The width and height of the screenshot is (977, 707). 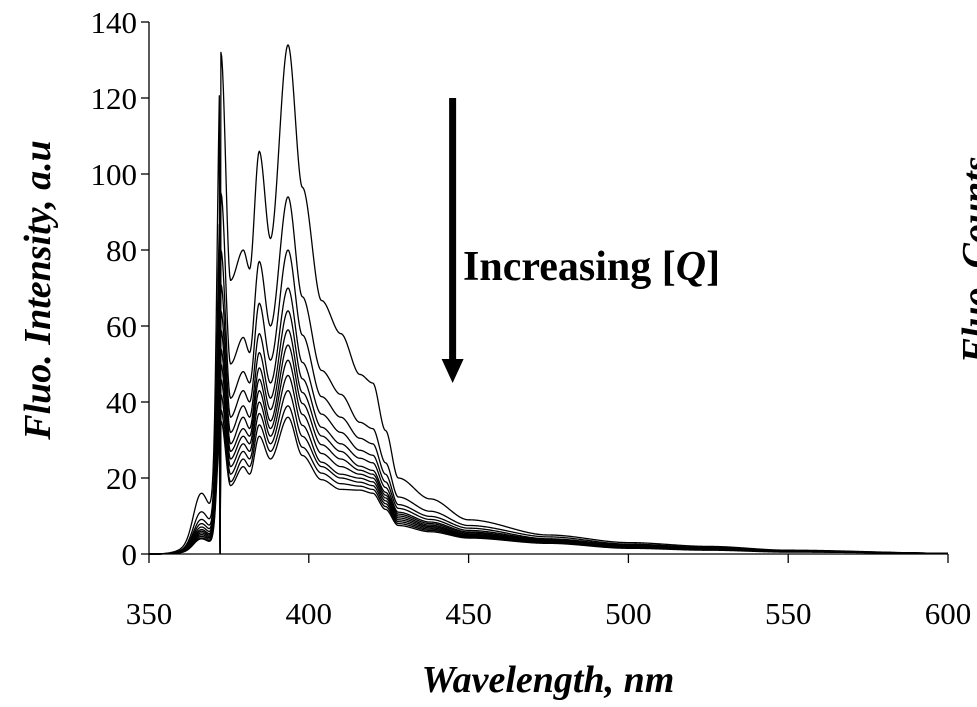 I want to click on annotation-suffix: ], so click(x=713, y=267).